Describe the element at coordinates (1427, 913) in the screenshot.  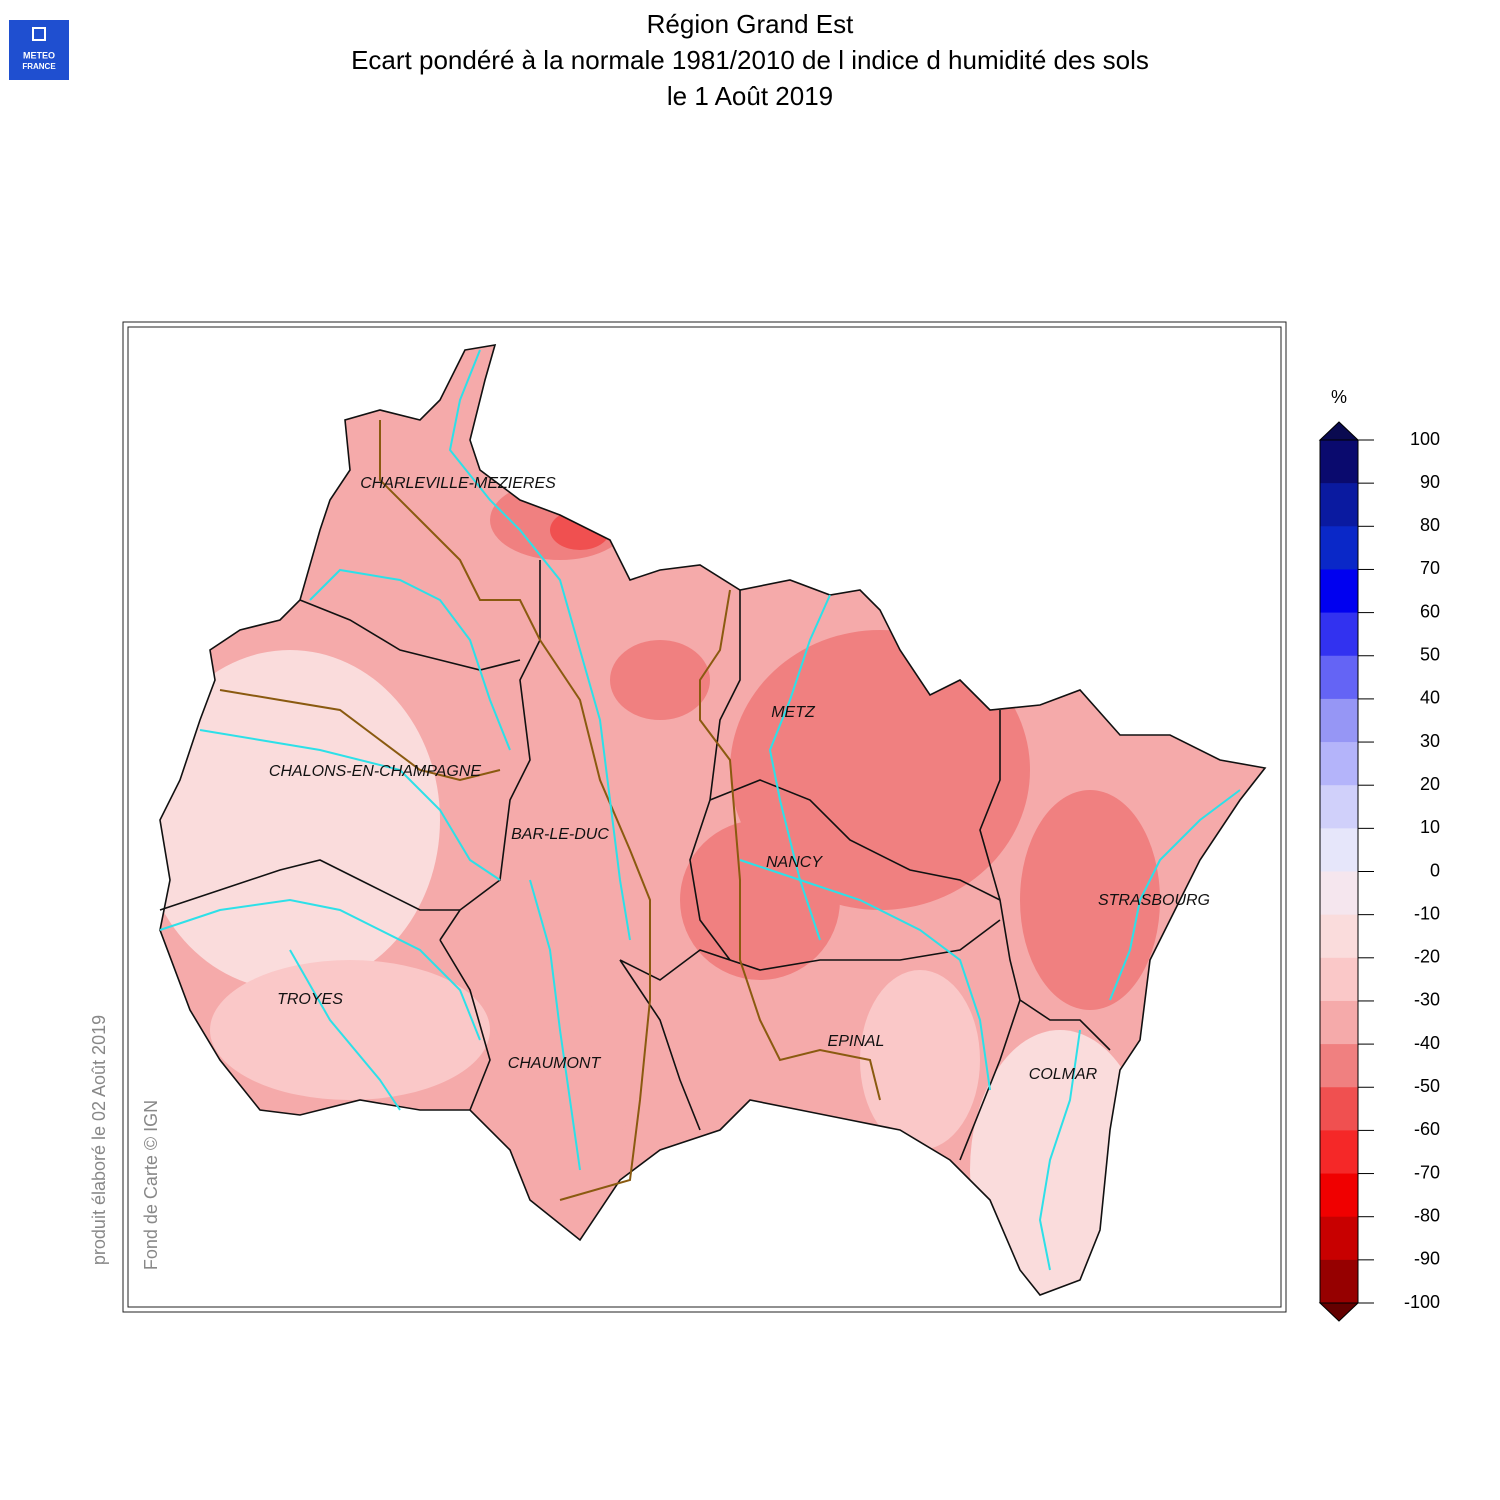
I see `colorbar-tick-label: -10` at that location.